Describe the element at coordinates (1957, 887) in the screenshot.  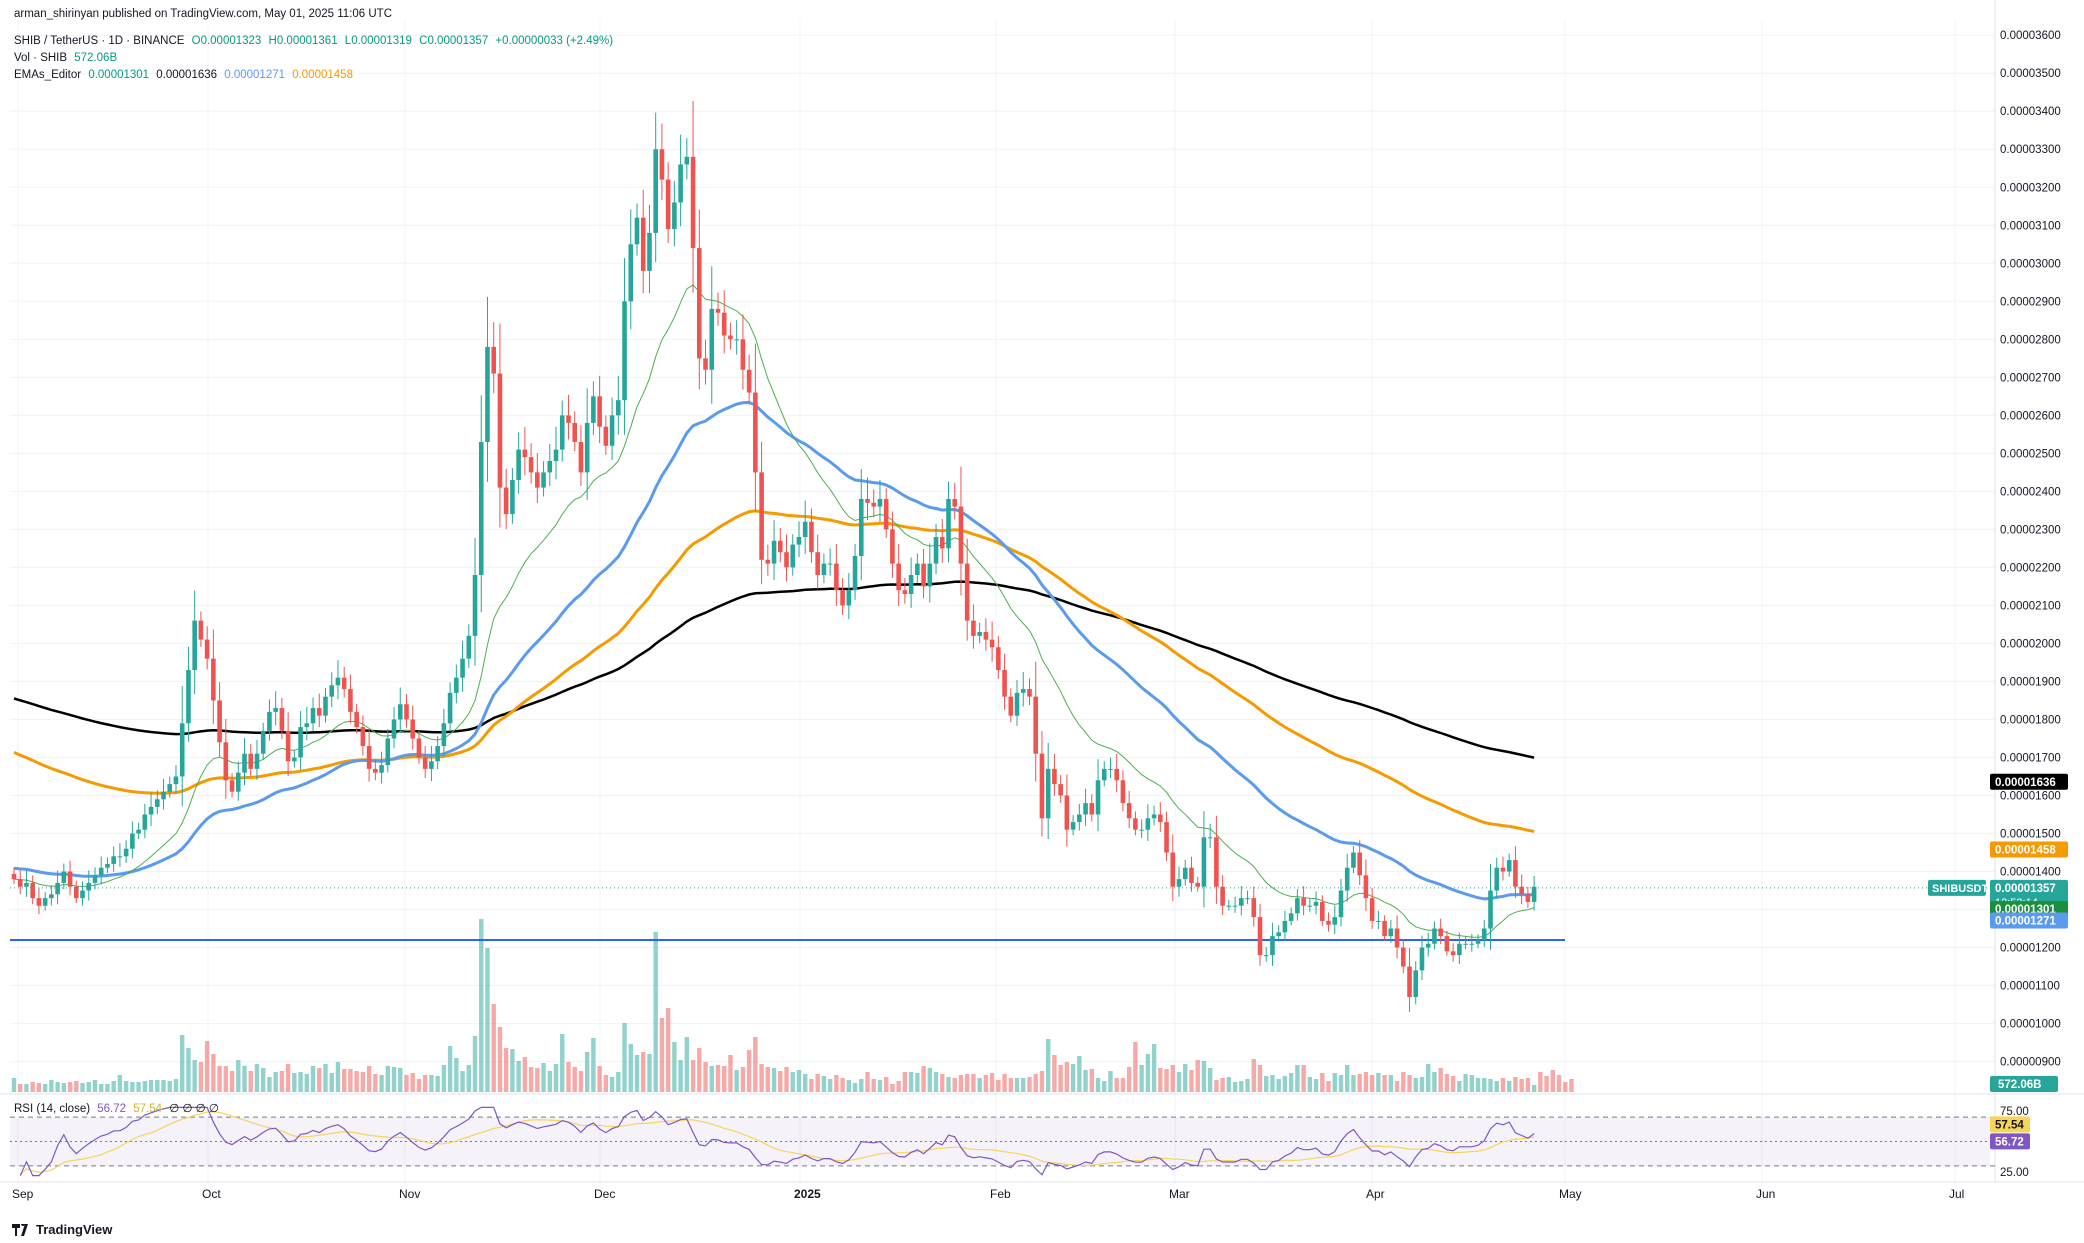
I see `symbol-tag-box` at that location.